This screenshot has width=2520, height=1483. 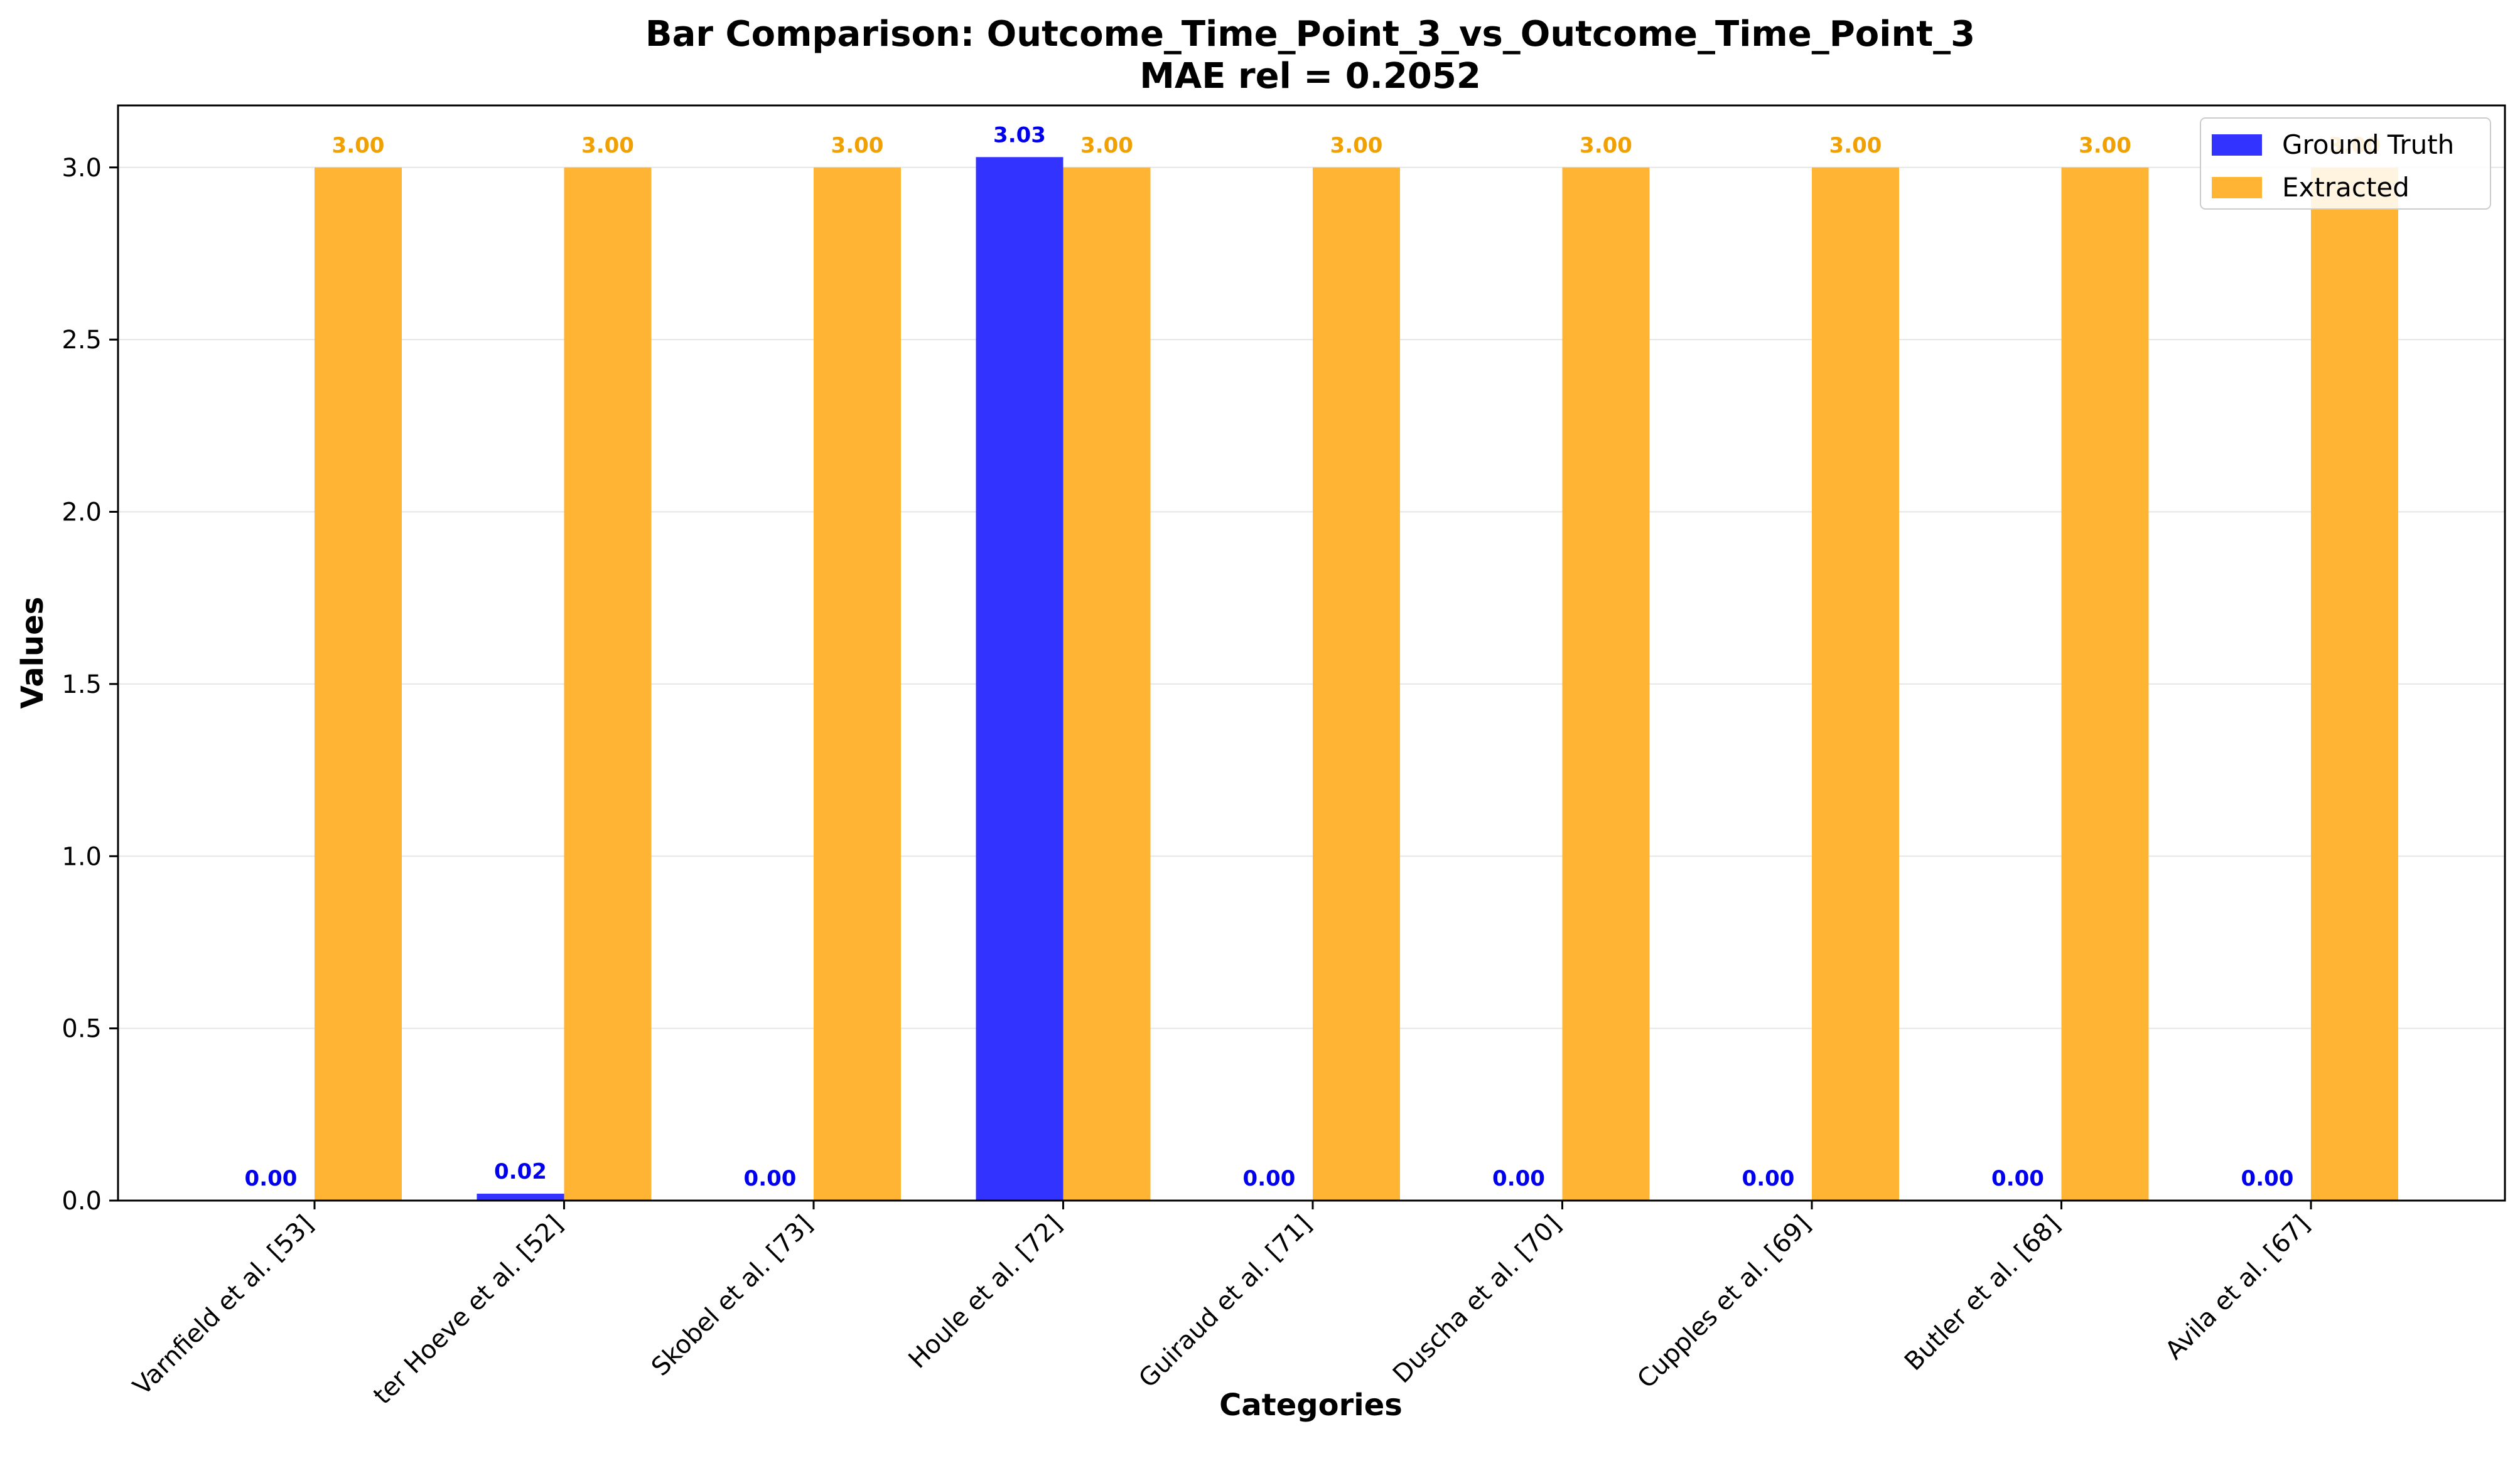 I want to click on legend-box, so click(x=2345, y=163).